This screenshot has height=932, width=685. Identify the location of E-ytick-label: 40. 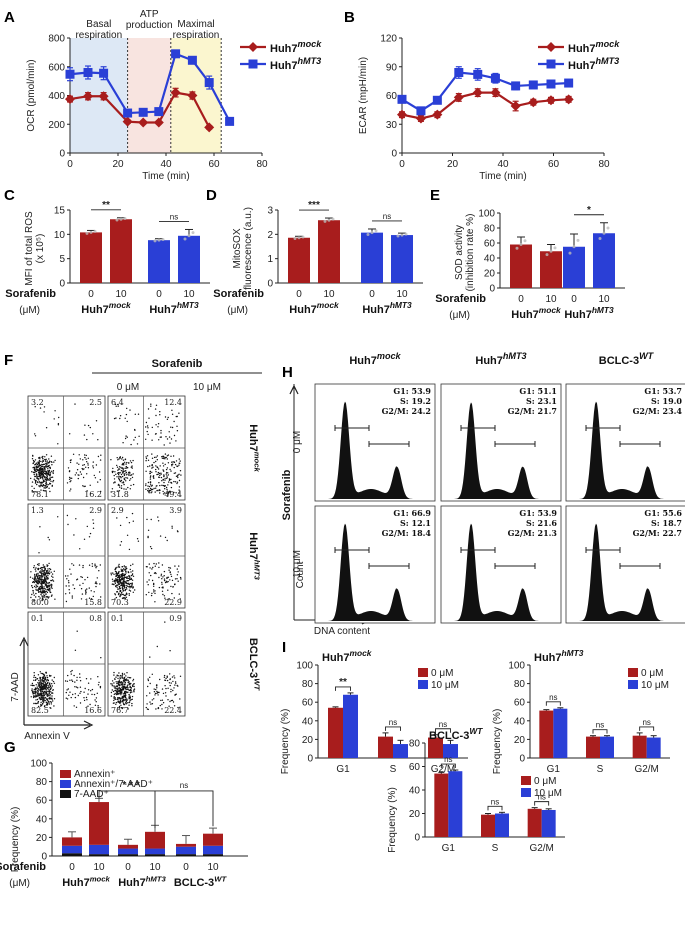
(490, 259).